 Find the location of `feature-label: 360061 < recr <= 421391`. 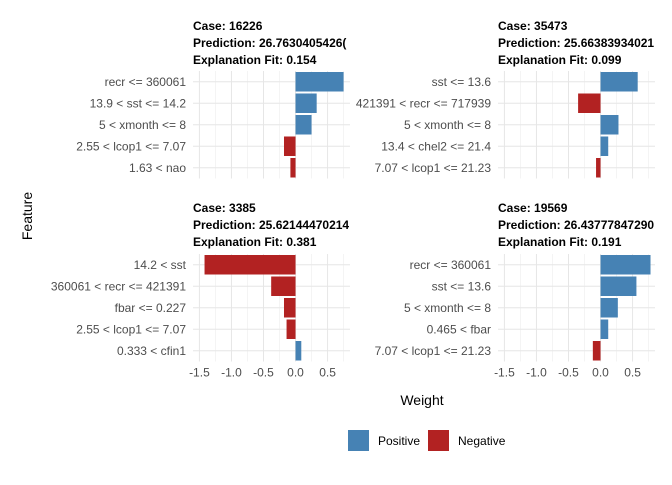

feature-label: 360061 < recr <= 421391 is located at coordinates (118, 286).